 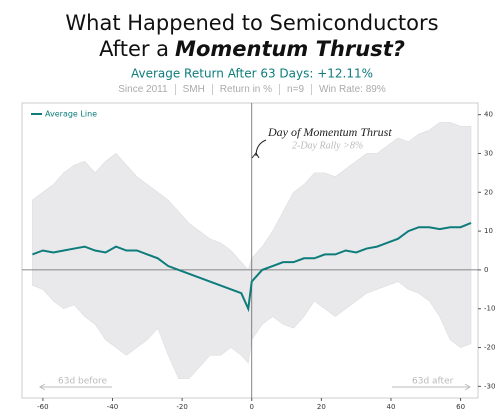 What do you see at coordinates (143, 89) in the screenshot?
I see `info-item: Since 2011` at bounding box center [143, 89].